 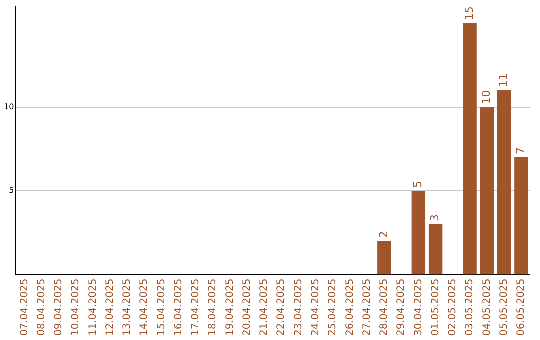 What do you see at coordinates (110, 307) in the screenshot?
I see `x-tick-label: 12.04.2025` at bounding box center [110, 307].